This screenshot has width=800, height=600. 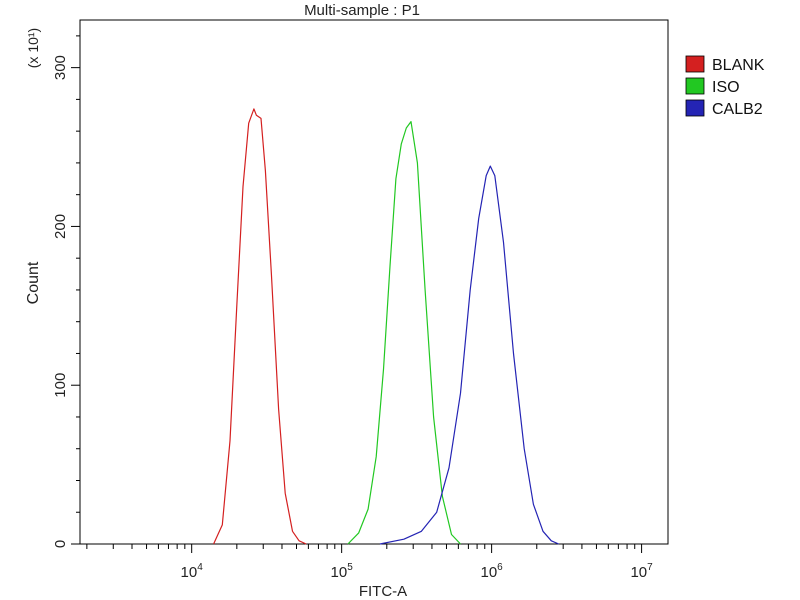 What do you see at coordinates (60, 385) in the screenshot?
I see `y-tick-label: 100` at bounding box center [60, 385].